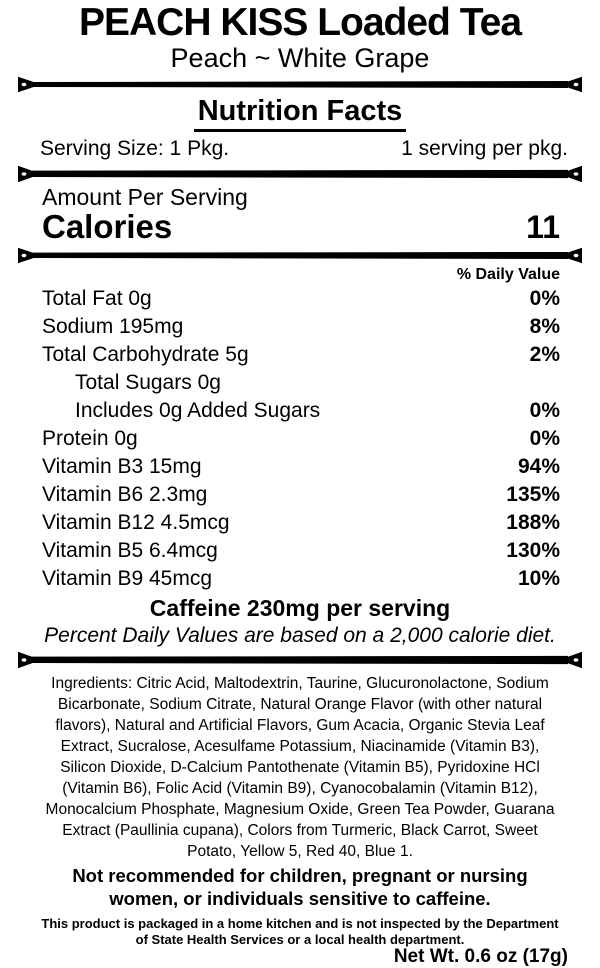 This screenshot has height=968, width=600. I want to click on nutrient-dv: 135%, so click(533, 495).